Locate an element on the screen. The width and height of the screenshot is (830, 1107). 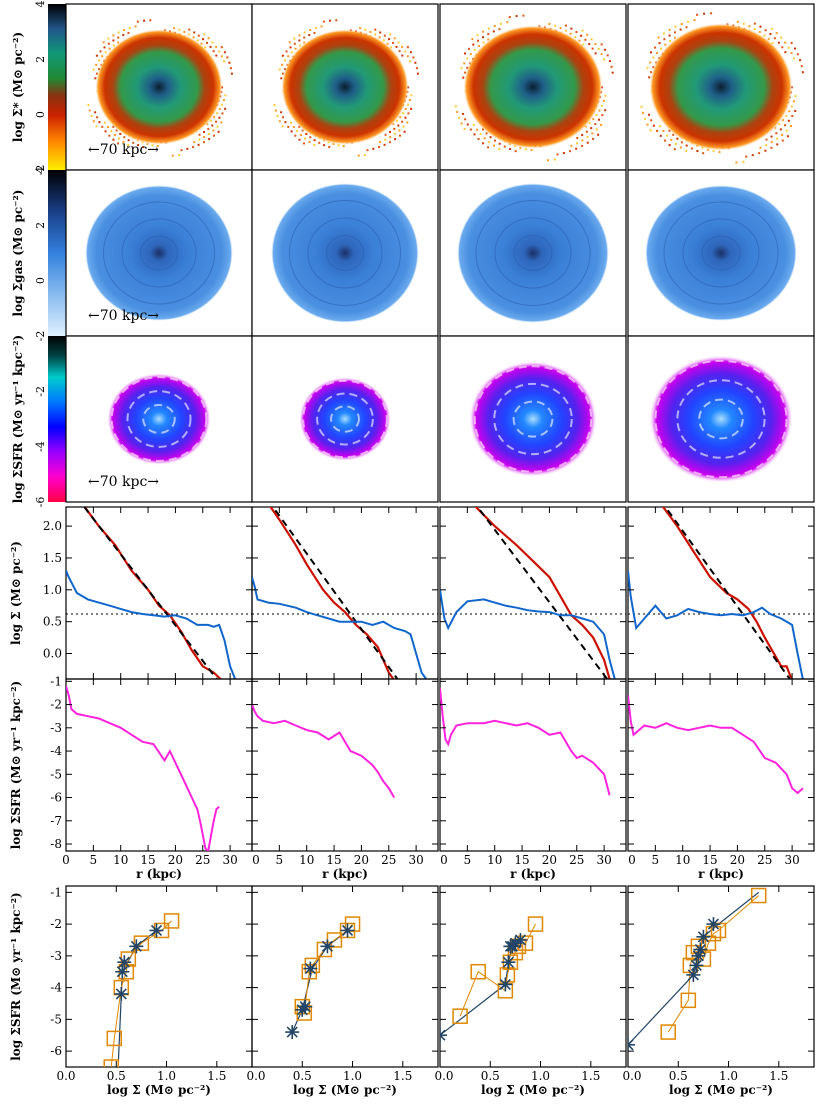
plot-frame is located at coordinates (533, 593).